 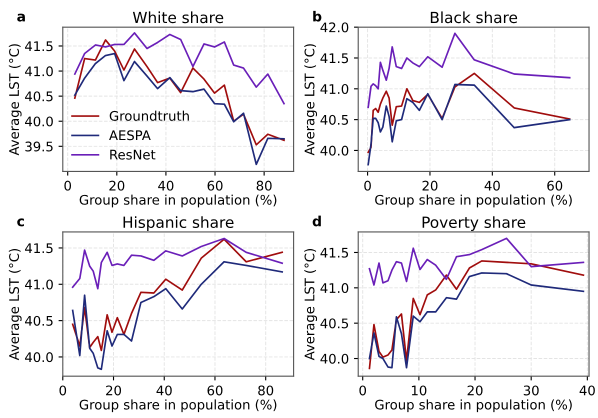 I want to click on chart-title: White share, so click(x=178, y=17).